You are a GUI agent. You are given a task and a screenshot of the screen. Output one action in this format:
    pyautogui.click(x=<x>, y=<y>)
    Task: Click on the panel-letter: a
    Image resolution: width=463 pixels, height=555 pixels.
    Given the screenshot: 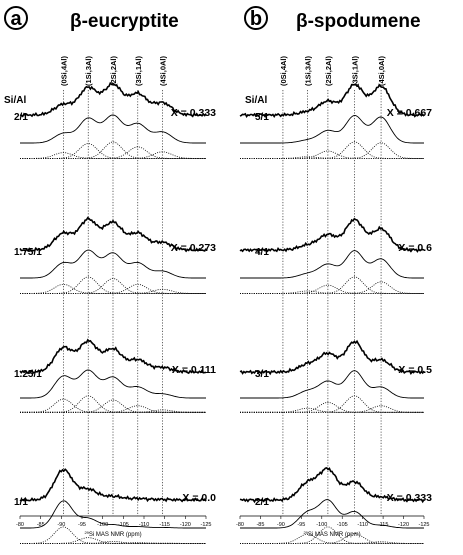 What is the action you would take?
    pyautogui.click(x=16, y=19)
    